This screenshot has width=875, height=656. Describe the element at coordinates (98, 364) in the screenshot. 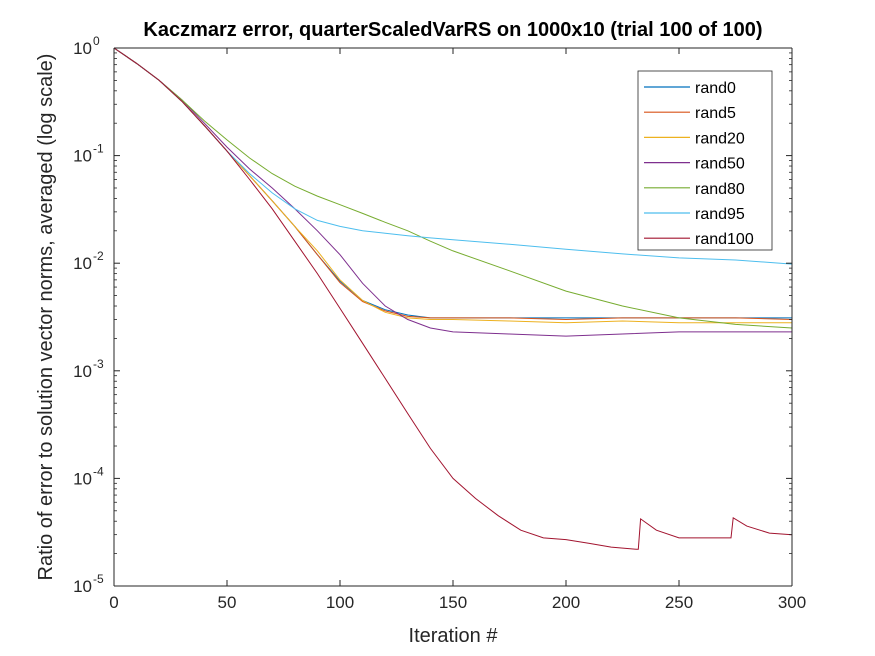

I see `y-tick-exponent: -3` at that location.